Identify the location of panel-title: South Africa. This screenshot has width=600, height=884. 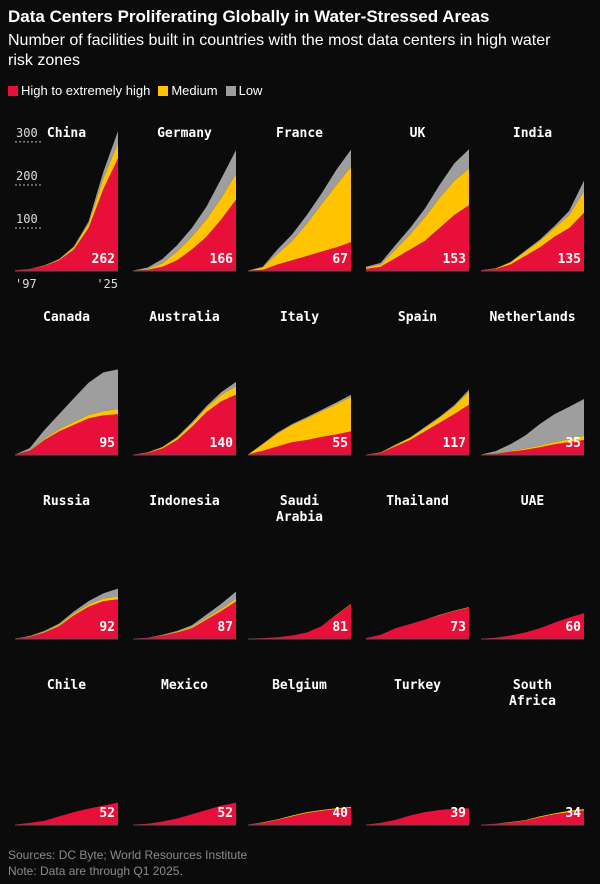
(532, 693).